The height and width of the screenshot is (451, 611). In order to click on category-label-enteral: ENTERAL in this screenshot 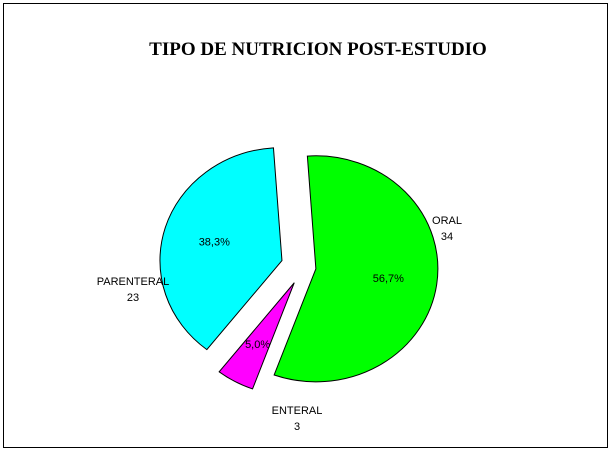, I will do `click(297, 411)`.